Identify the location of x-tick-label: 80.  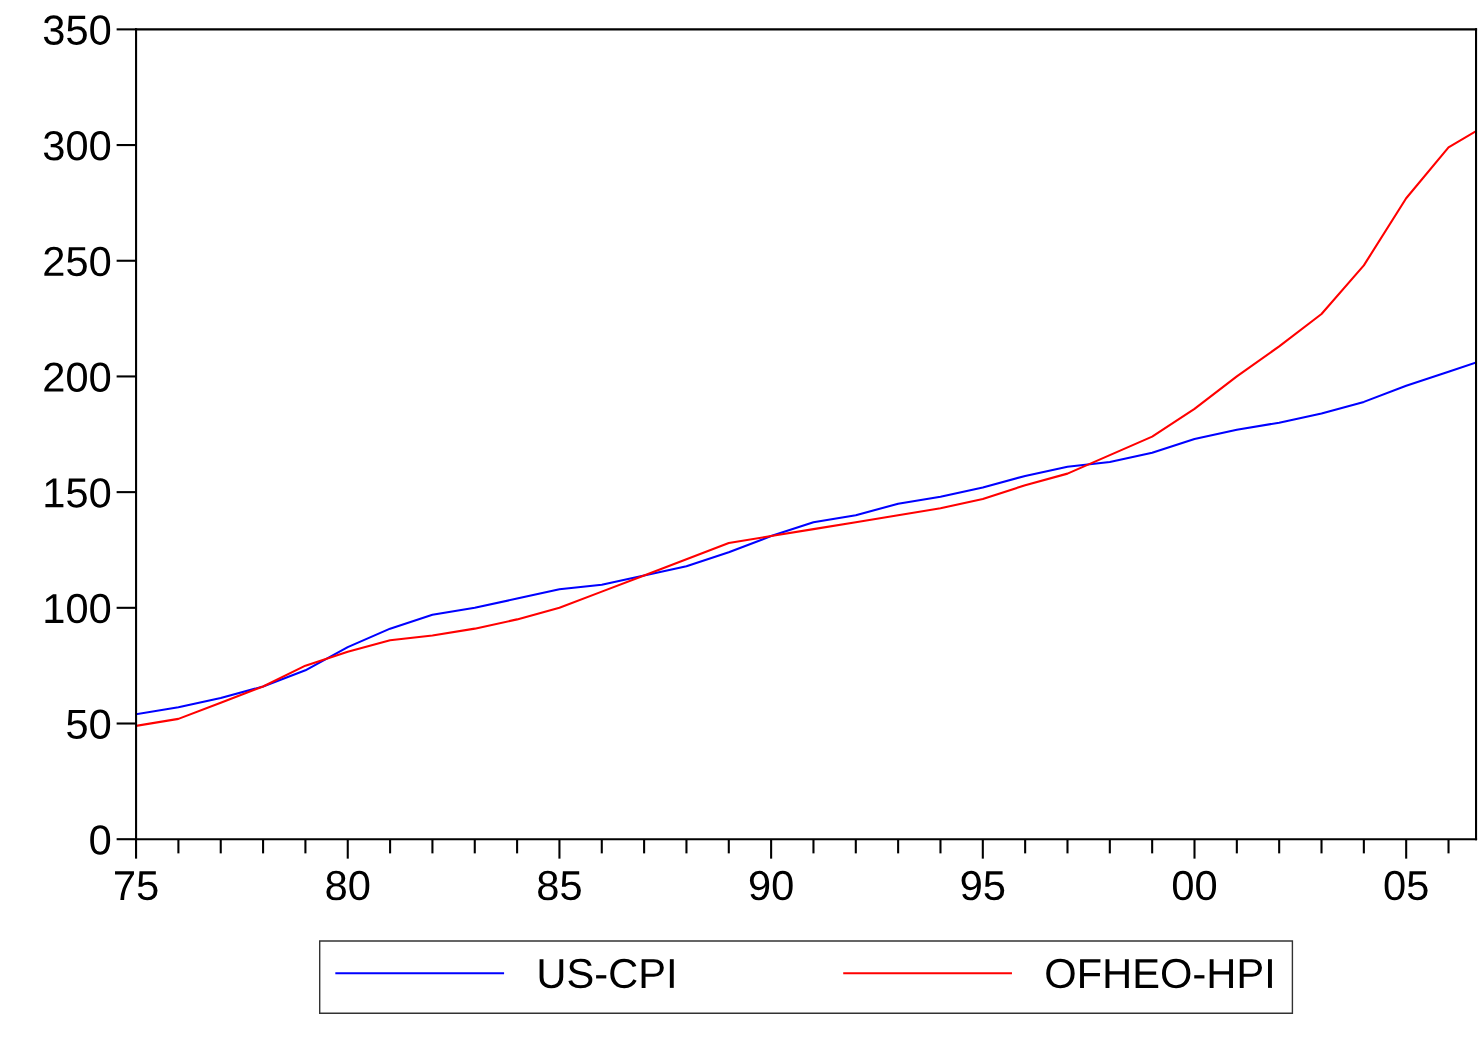
(348, 885).